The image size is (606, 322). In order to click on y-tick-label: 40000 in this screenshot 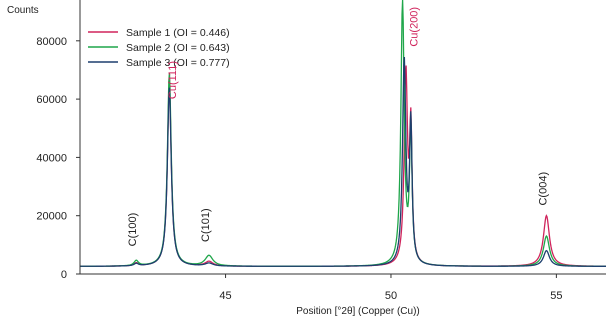, I will do `click(51, 158)`.